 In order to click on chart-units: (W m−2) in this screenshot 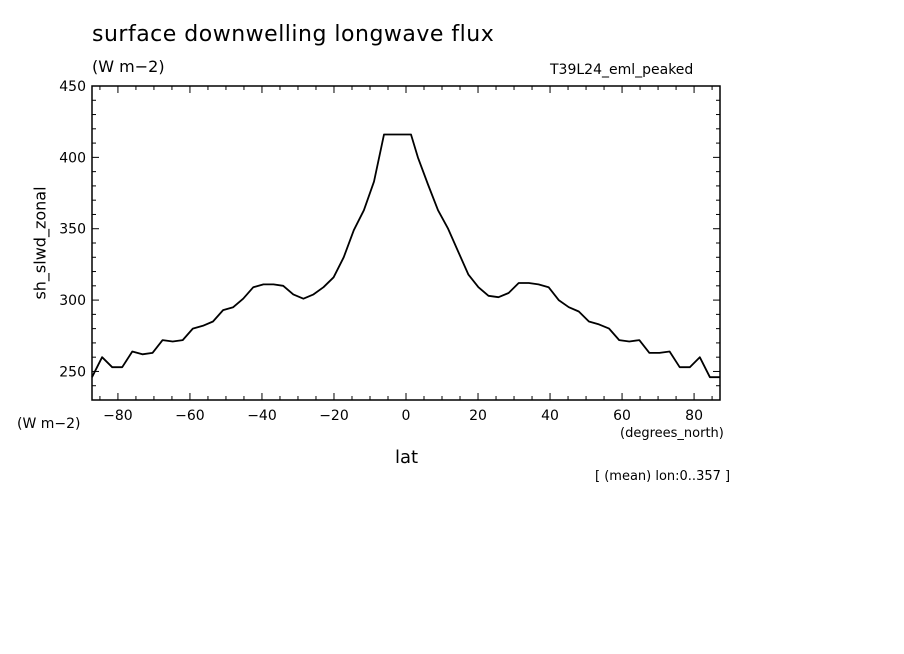, I will do `click(128, 66)`.